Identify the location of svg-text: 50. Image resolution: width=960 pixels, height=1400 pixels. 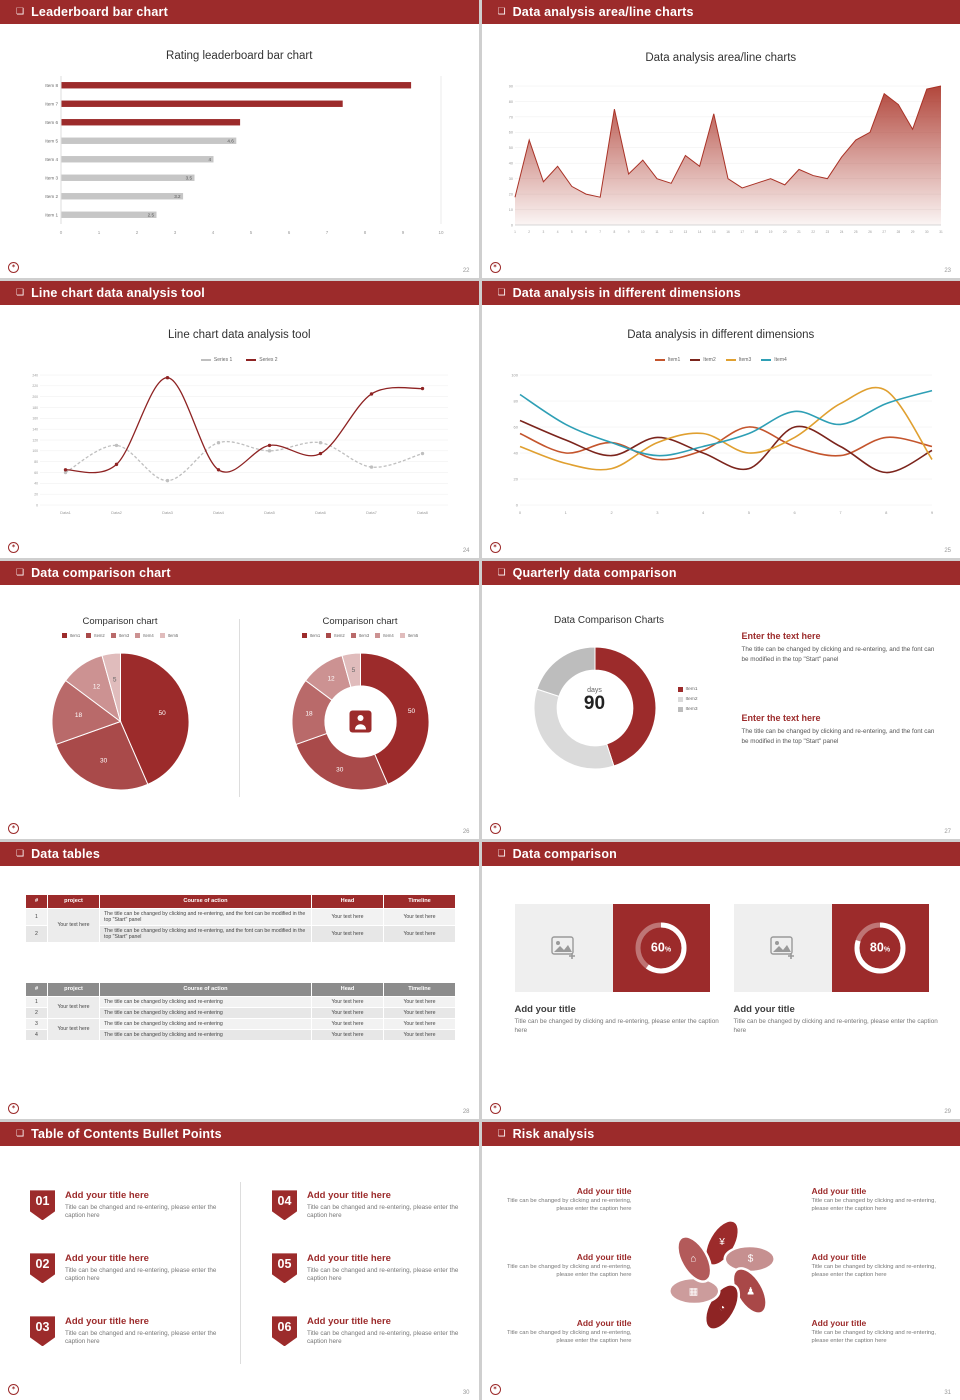
(412, 711).